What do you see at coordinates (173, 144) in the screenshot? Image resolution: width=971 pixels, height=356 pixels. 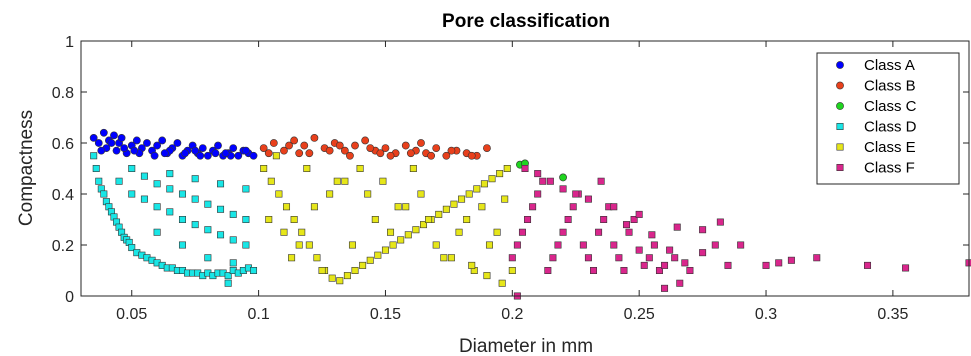 I see `series-class-a` at bounding box center [173, 144].